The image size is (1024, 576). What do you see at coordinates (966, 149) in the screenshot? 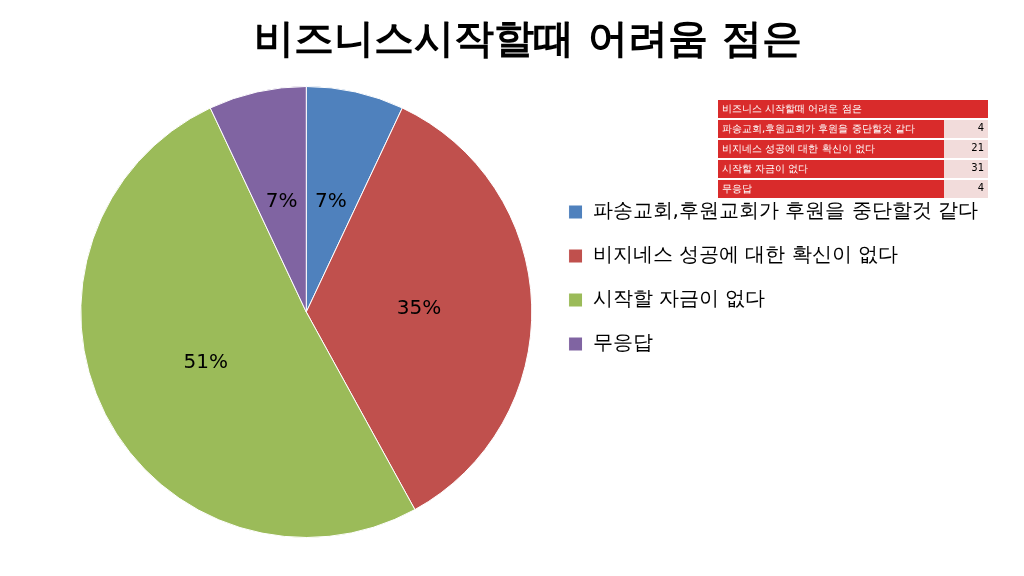
I see `data-label: 21` at bounding box center [966, 149].